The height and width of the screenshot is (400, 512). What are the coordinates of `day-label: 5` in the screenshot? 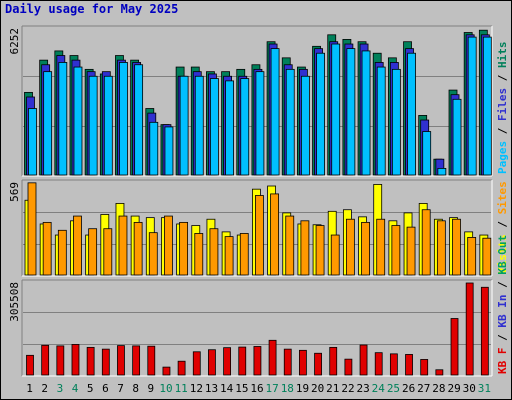 It's located at (90, 388).